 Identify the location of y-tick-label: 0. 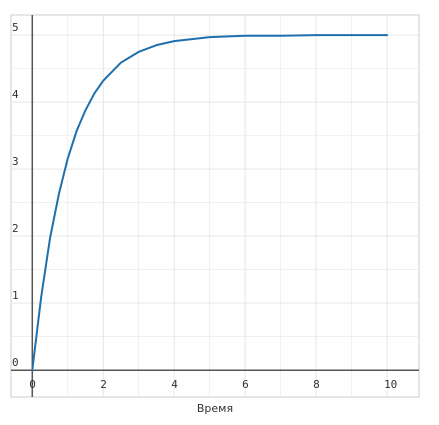
(15, 362).